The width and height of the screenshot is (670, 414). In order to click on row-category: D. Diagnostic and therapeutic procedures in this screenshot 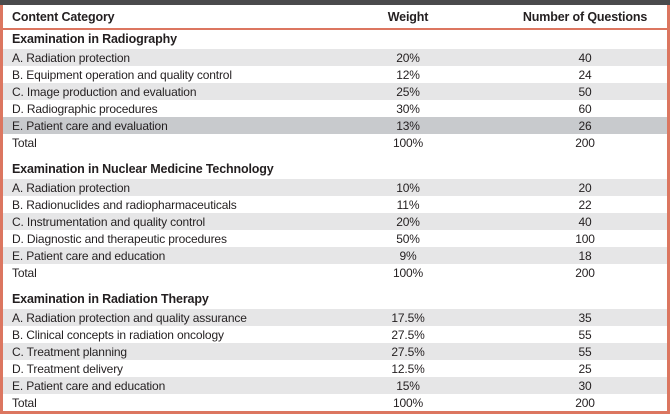, I will do `click(119, 238)`.